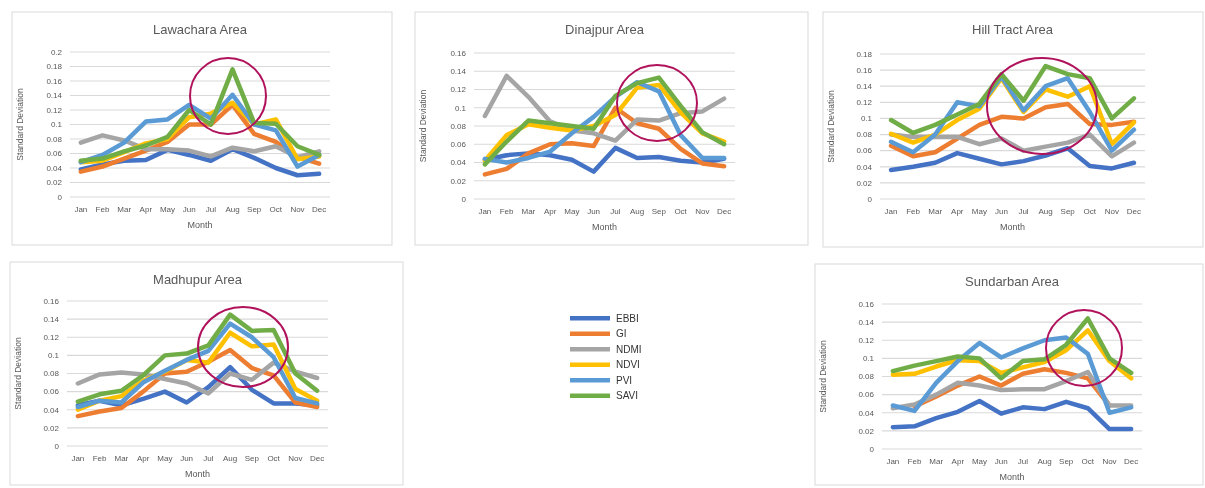 This screenshot has height=488, width=1205. Describe the element at coordinates (627, 395) in the screenshot. I see `legend-label: SAVI` at that location.